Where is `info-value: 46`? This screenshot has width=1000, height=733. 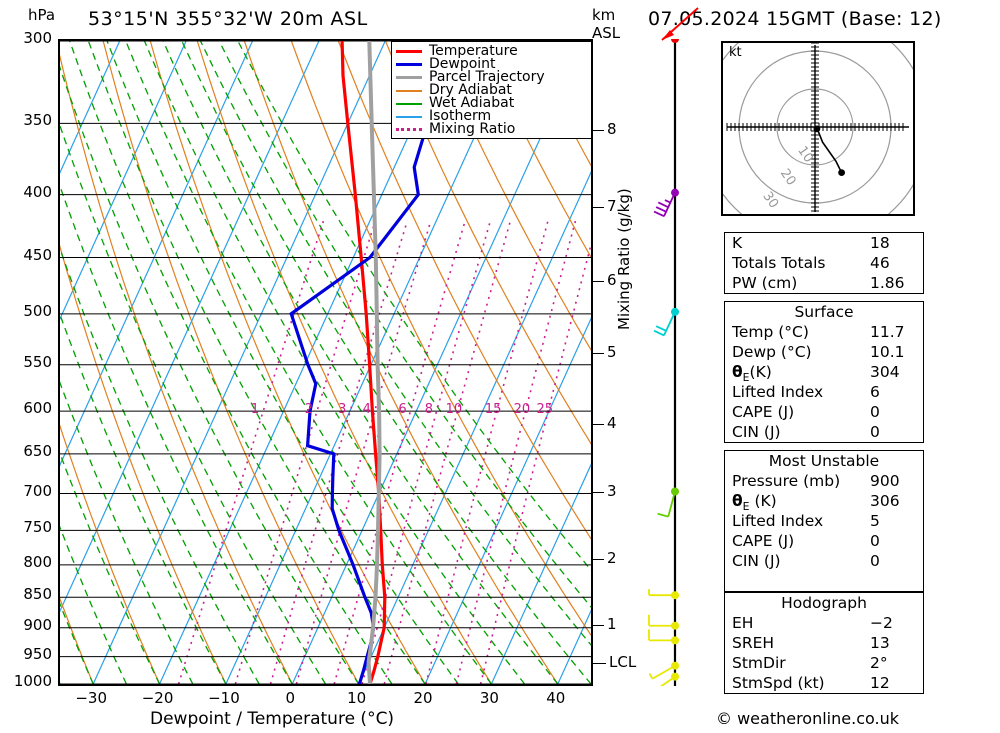
info-value: 46 is located at coordinates (880, 263).